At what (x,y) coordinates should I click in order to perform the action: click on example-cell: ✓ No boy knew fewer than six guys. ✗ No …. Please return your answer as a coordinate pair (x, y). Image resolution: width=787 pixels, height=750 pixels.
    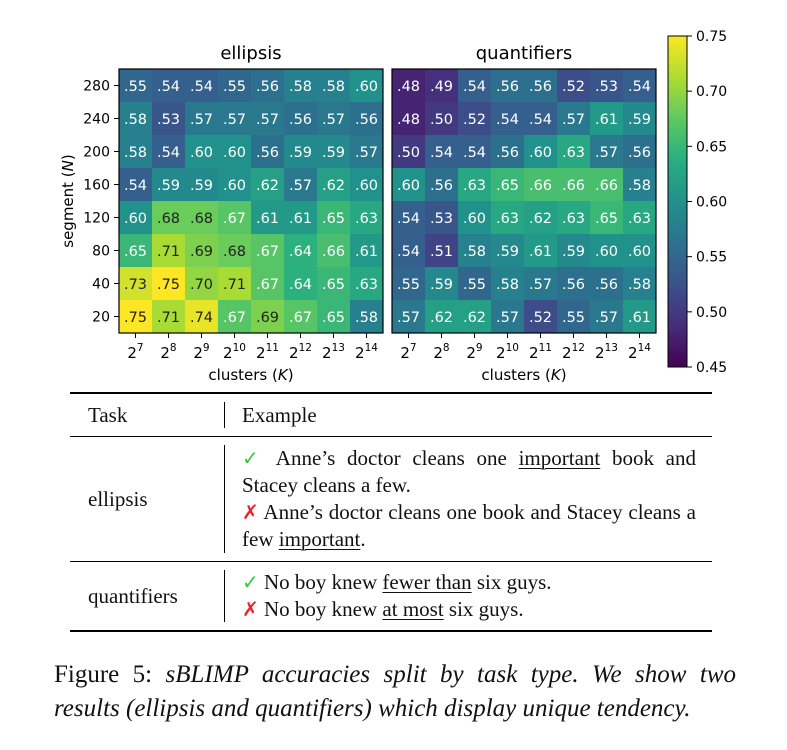
    Looking at the image, I should click on (468, 597).